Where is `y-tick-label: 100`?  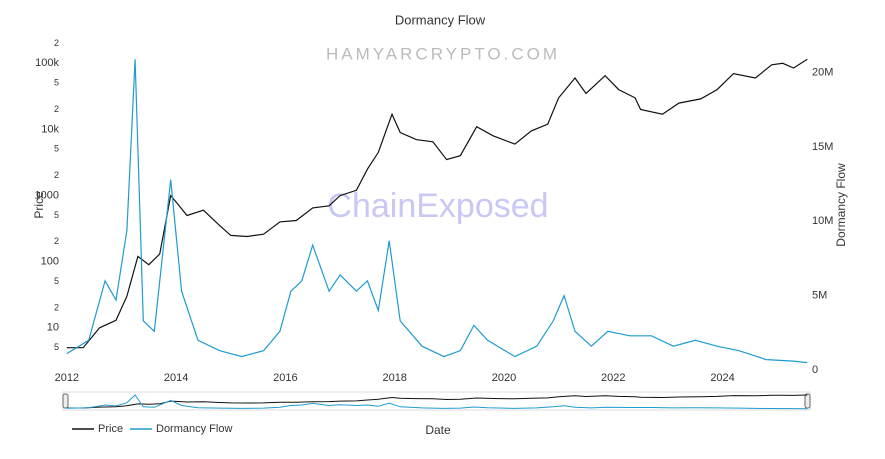 y-tick-label: 100 is located at coordinates (50, 262).